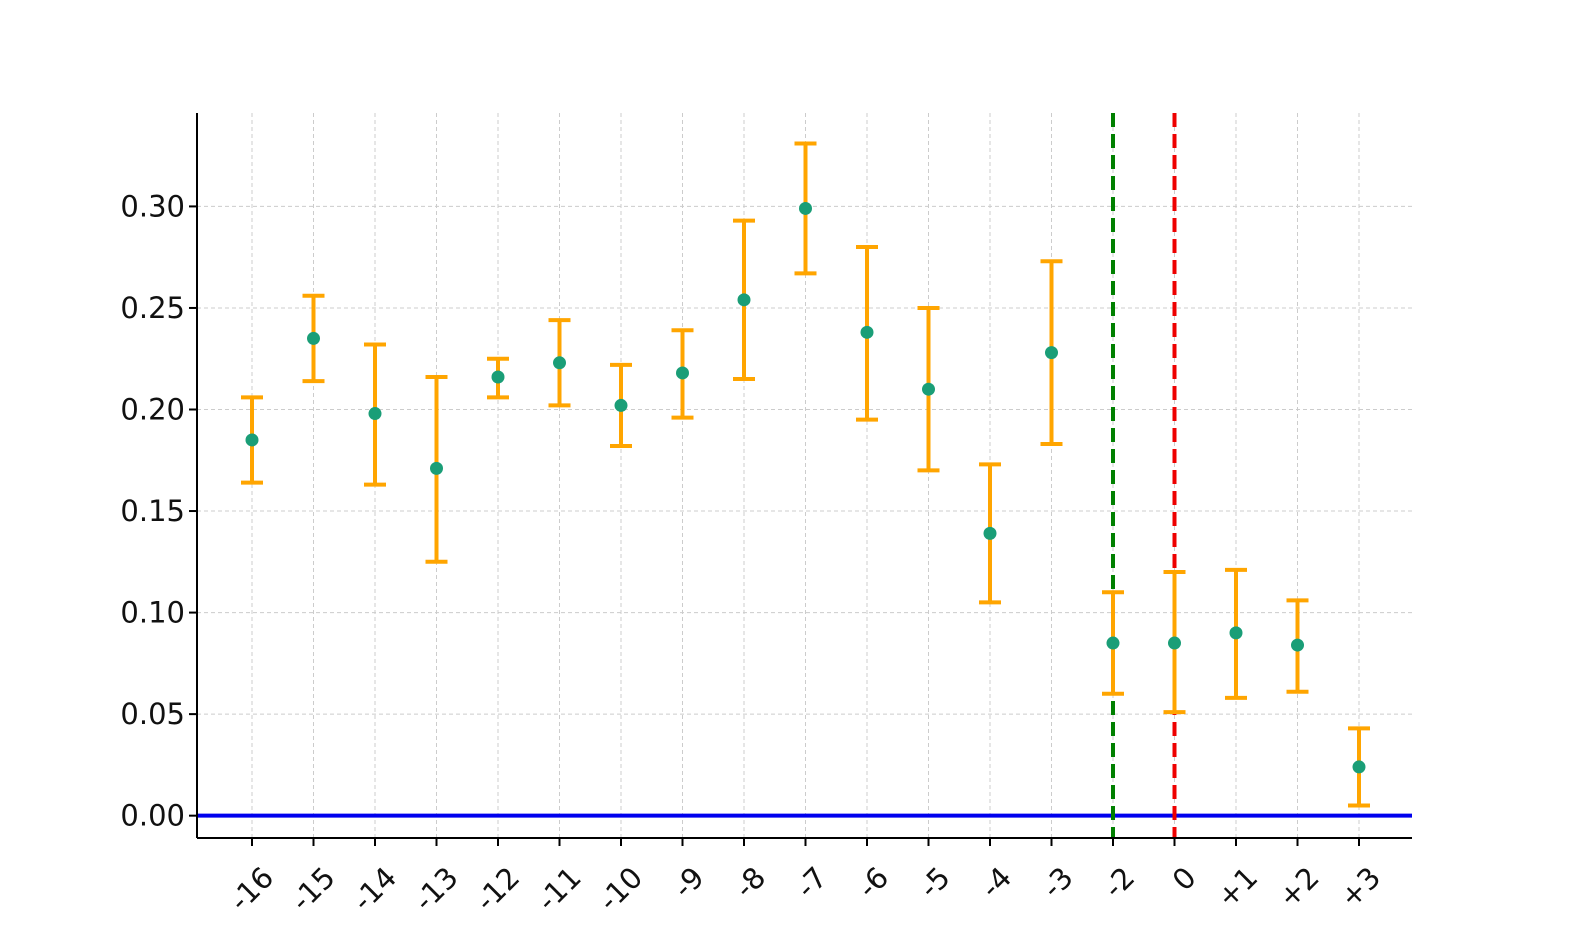  Describe the element at coordinates (1057, 882) in the screenshot. I see `x-tick-label: -3` at that location.